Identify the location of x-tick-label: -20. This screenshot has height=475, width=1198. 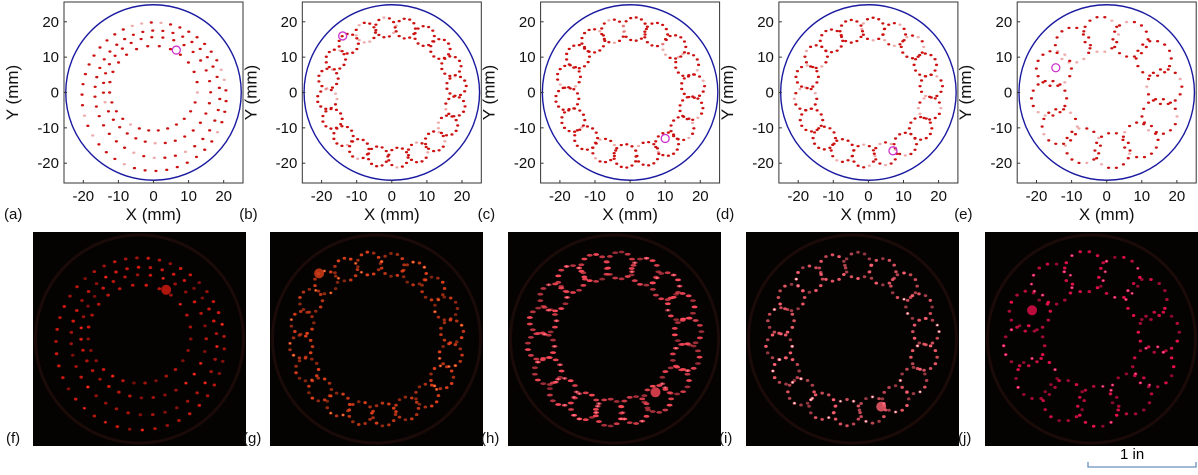
(1037, 196).